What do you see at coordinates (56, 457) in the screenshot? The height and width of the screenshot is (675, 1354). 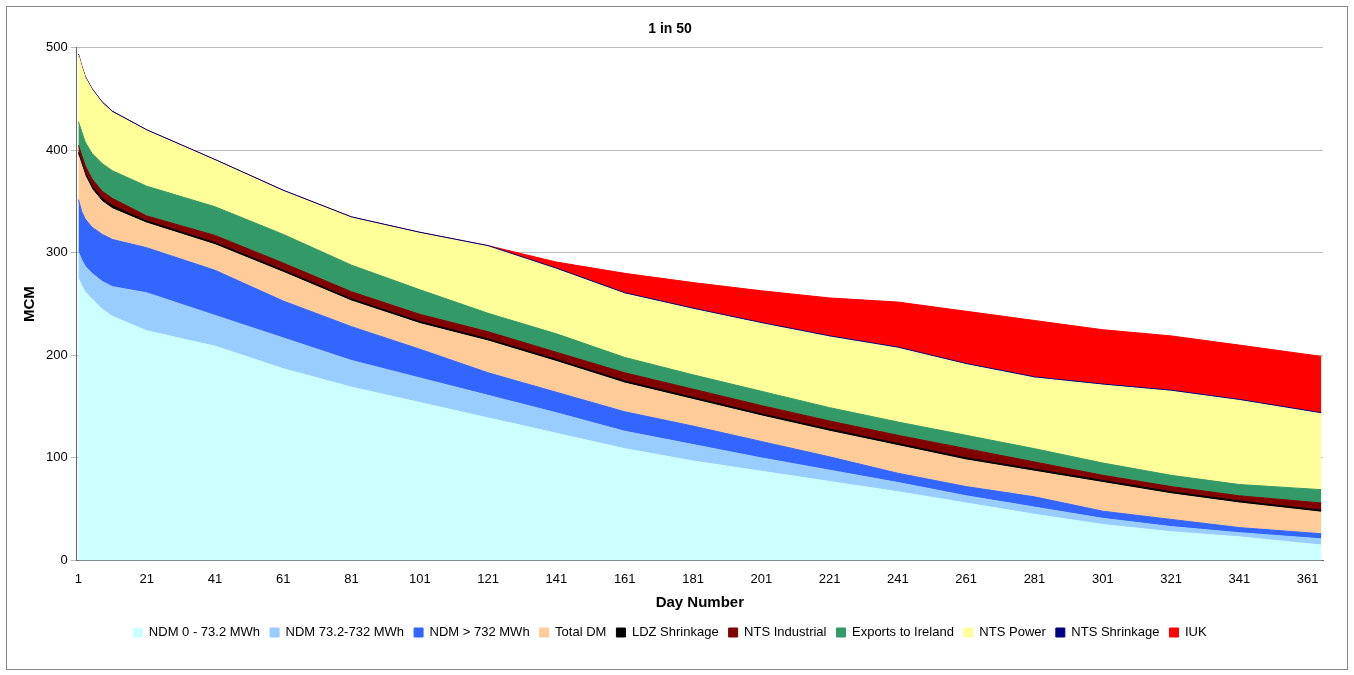 I see `y-tick-label: 100` at bounding box center [56, 457].